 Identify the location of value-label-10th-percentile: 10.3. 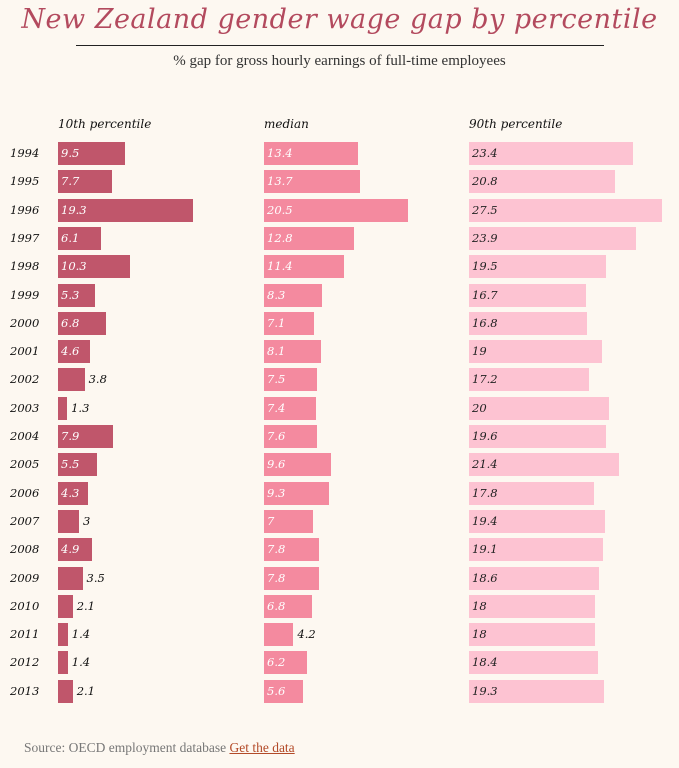
(74, 266).